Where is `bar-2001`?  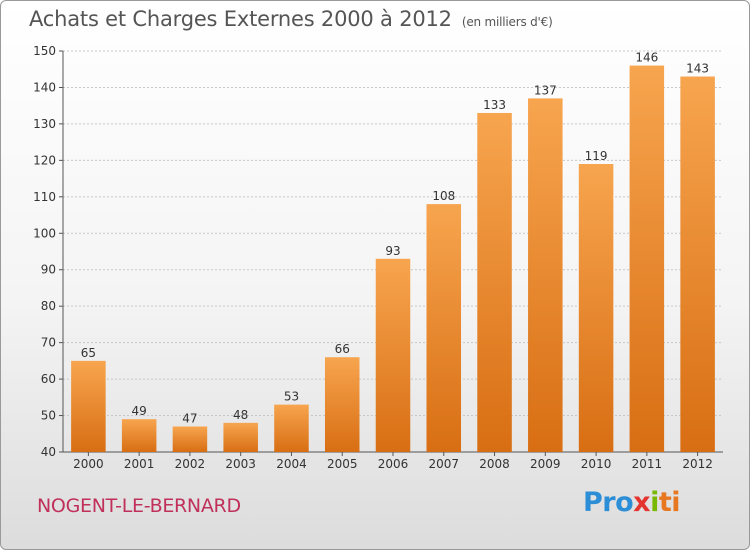
bar-2001 is located at coordinates (139, 435).